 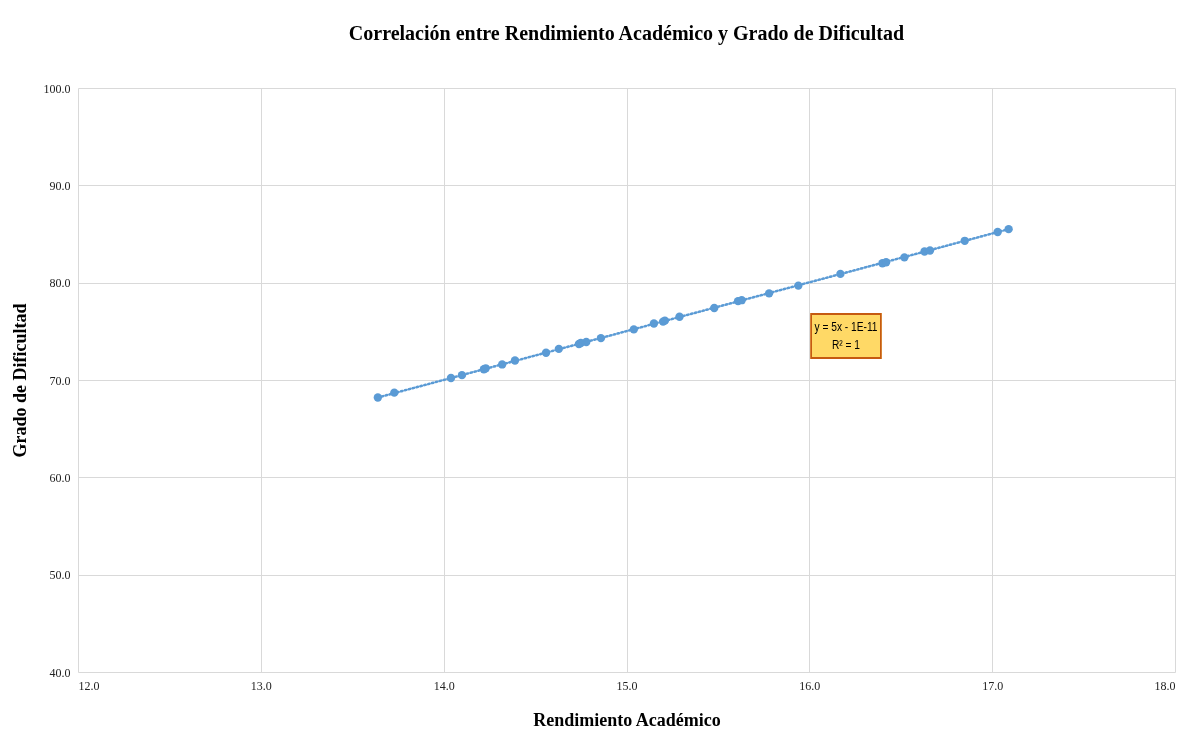 What do you see at coordinates (60, 380) in the screenshot?
I see `y-tick-label: 70.0` at bounding box center [60, 380].